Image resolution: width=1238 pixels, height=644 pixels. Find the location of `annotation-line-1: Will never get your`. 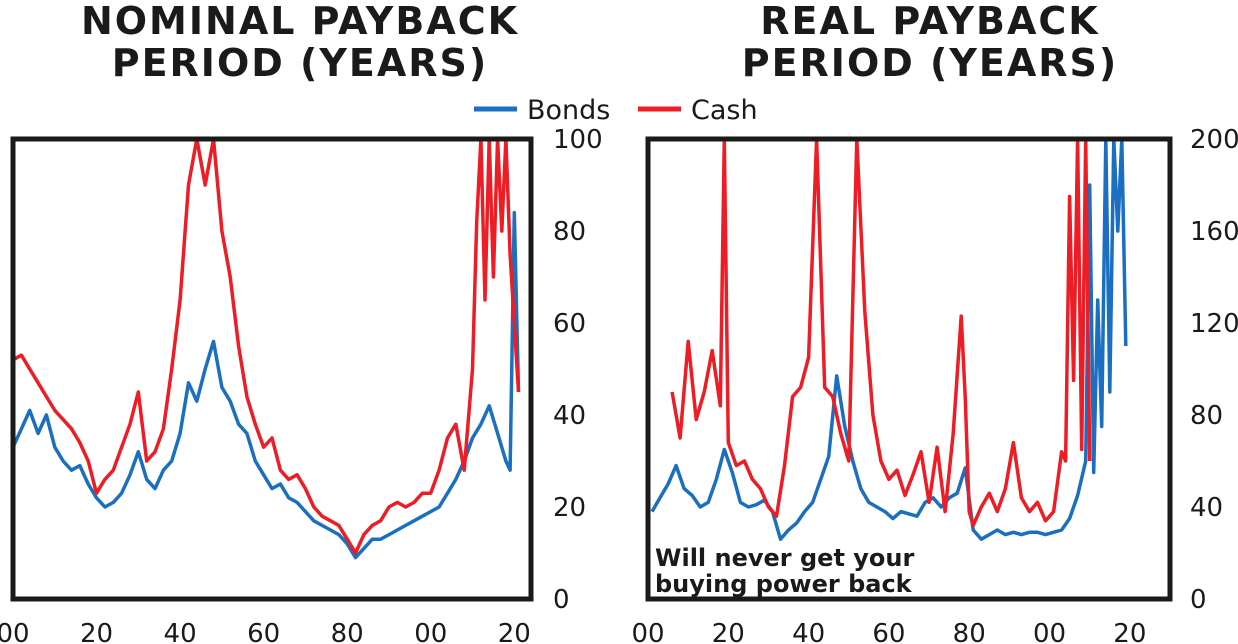

annotation-line-1: Will never get your is located at coordinates (784, 558).